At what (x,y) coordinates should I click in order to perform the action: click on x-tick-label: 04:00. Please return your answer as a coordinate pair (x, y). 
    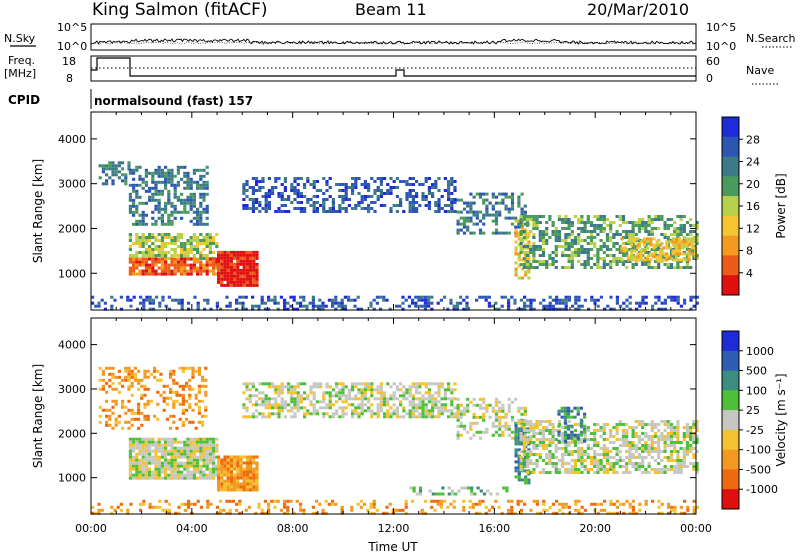
    Looking at the image, I should click on (192, 528).